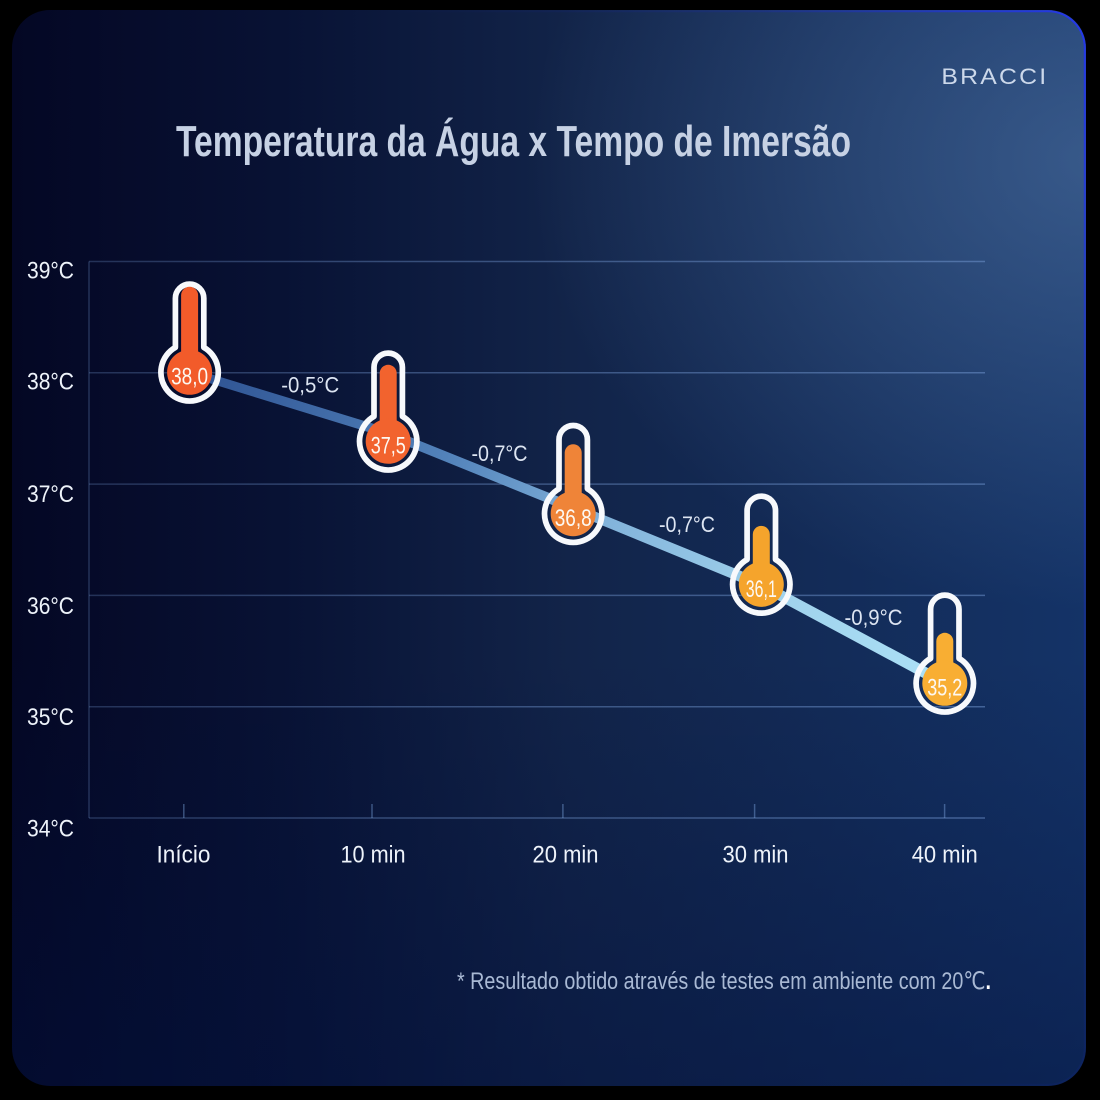 This screenshot has width=1100, height=1100. What do you see at coordinates (388, 446) in the screenshot?
I see `svg-text: 37,5` at bounding box center [388, 446].